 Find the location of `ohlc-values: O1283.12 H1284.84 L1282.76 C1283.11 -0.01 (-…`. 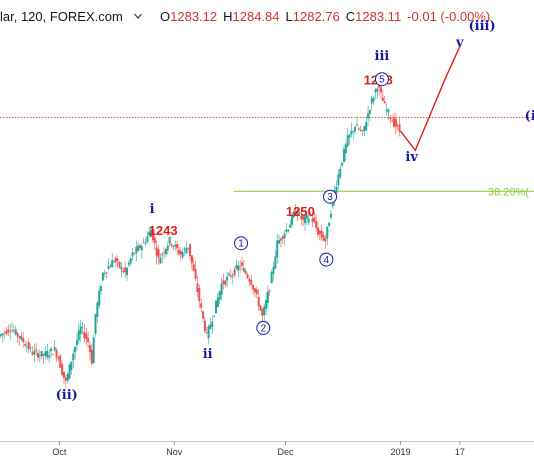

ohlc-values: O1283.12 H1284.84 L1282.76 C1283.11 -0.01 (-… is located at coordinates (325, 16).